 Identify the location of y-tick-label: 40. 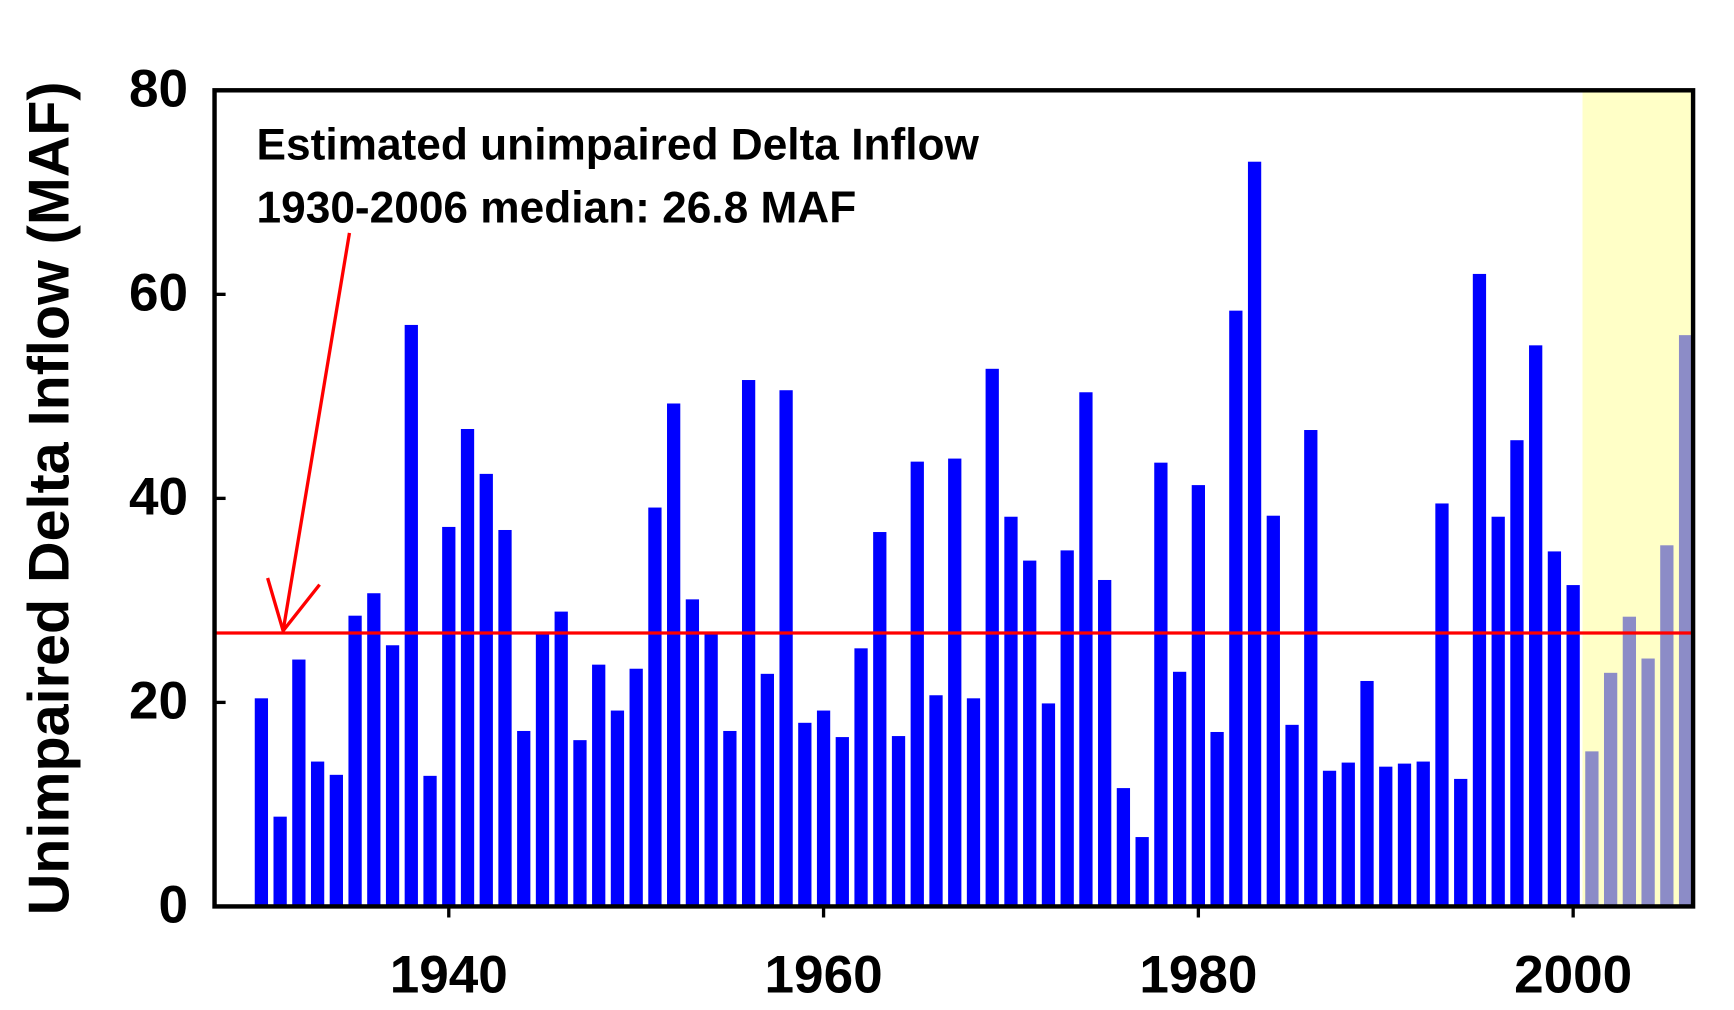
(158, 497).